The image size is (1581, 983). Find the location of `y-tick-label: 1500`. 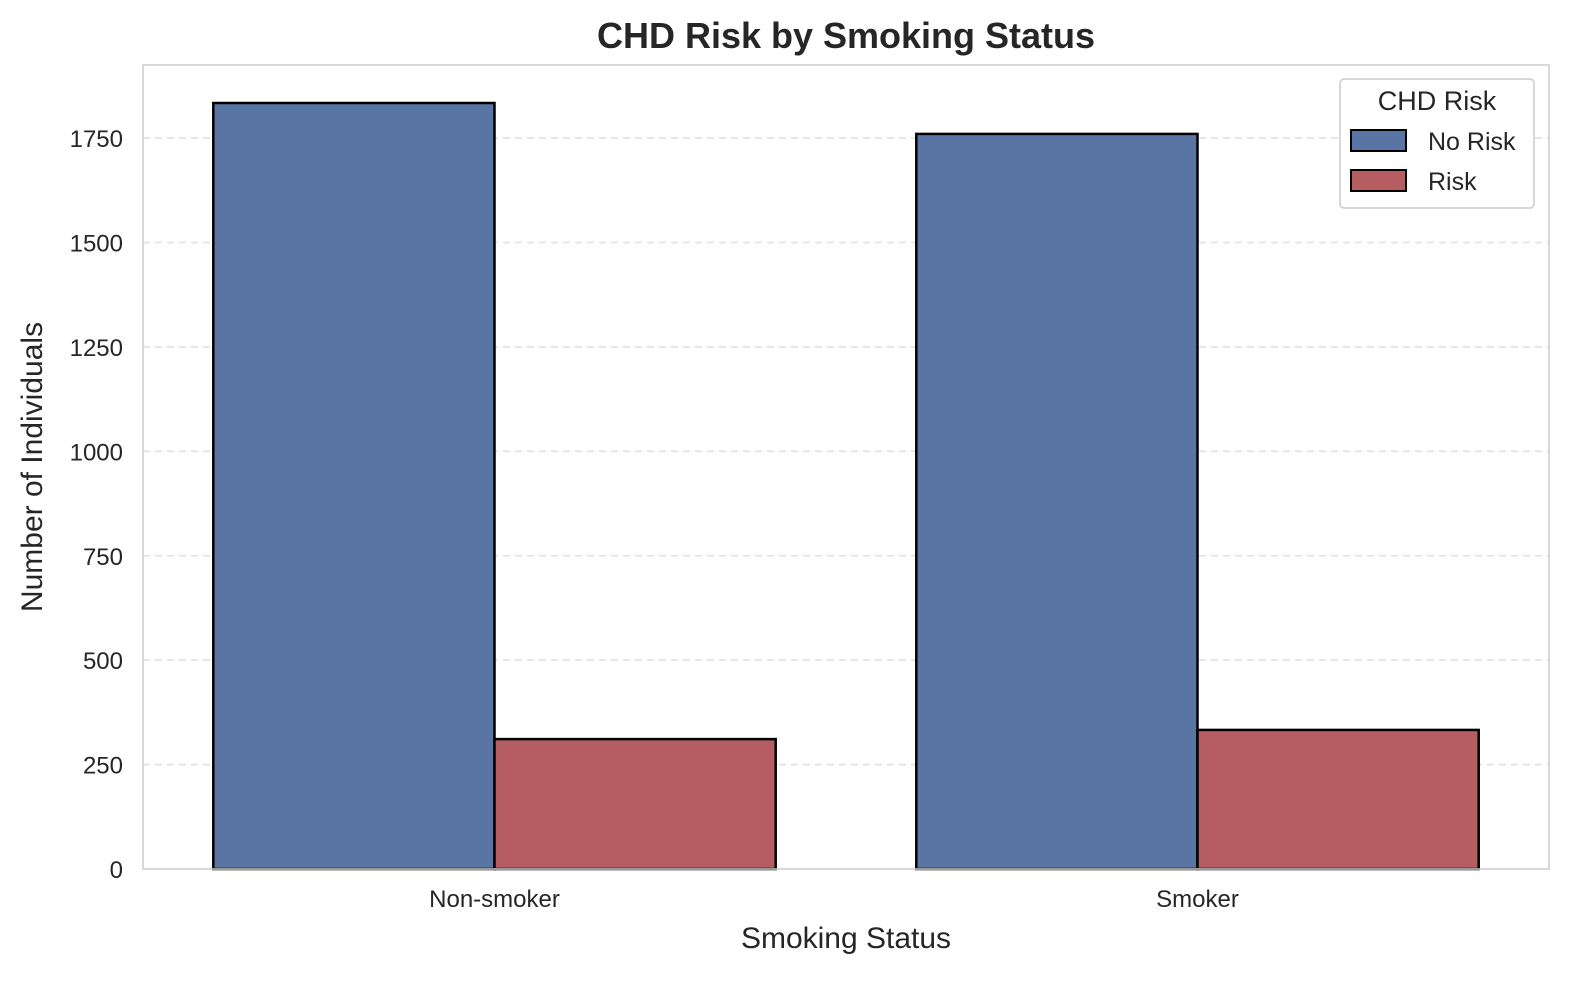

y-tick-label: 1500 is located at coordinates (96, 244).